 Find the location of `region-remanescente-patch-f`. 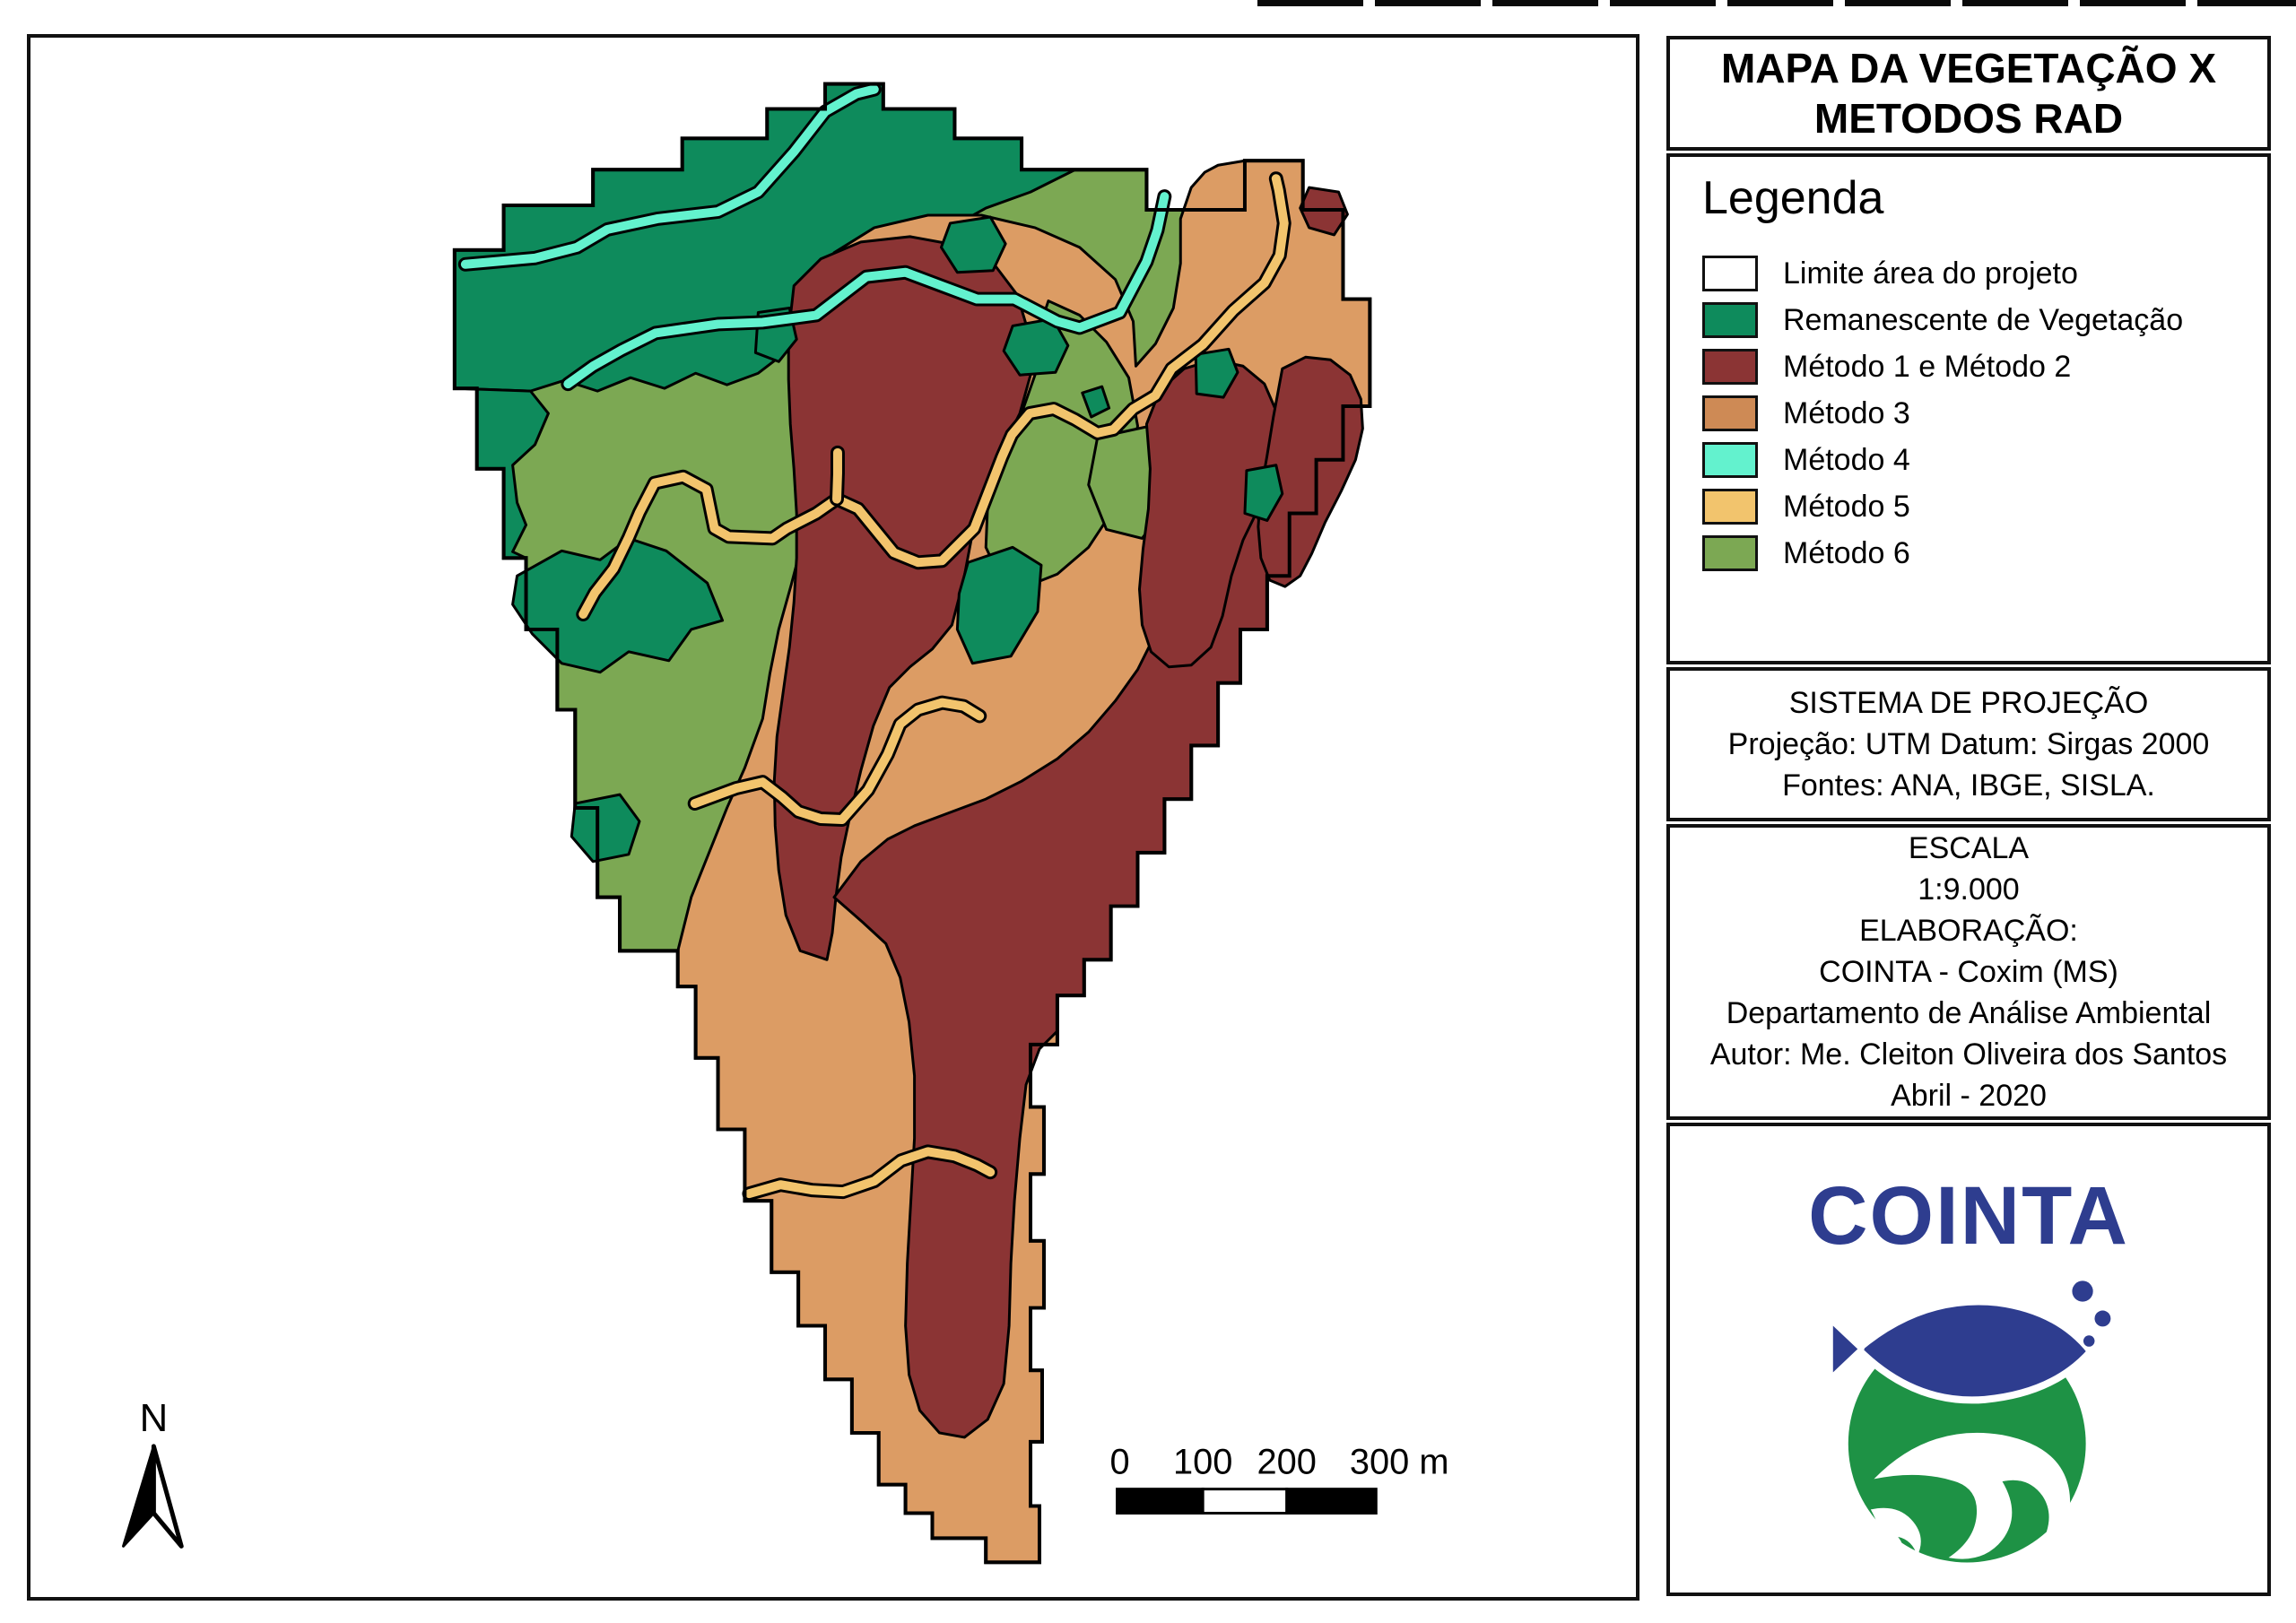

region-remanescente-patch-f is located at coordinates (1263, 493).